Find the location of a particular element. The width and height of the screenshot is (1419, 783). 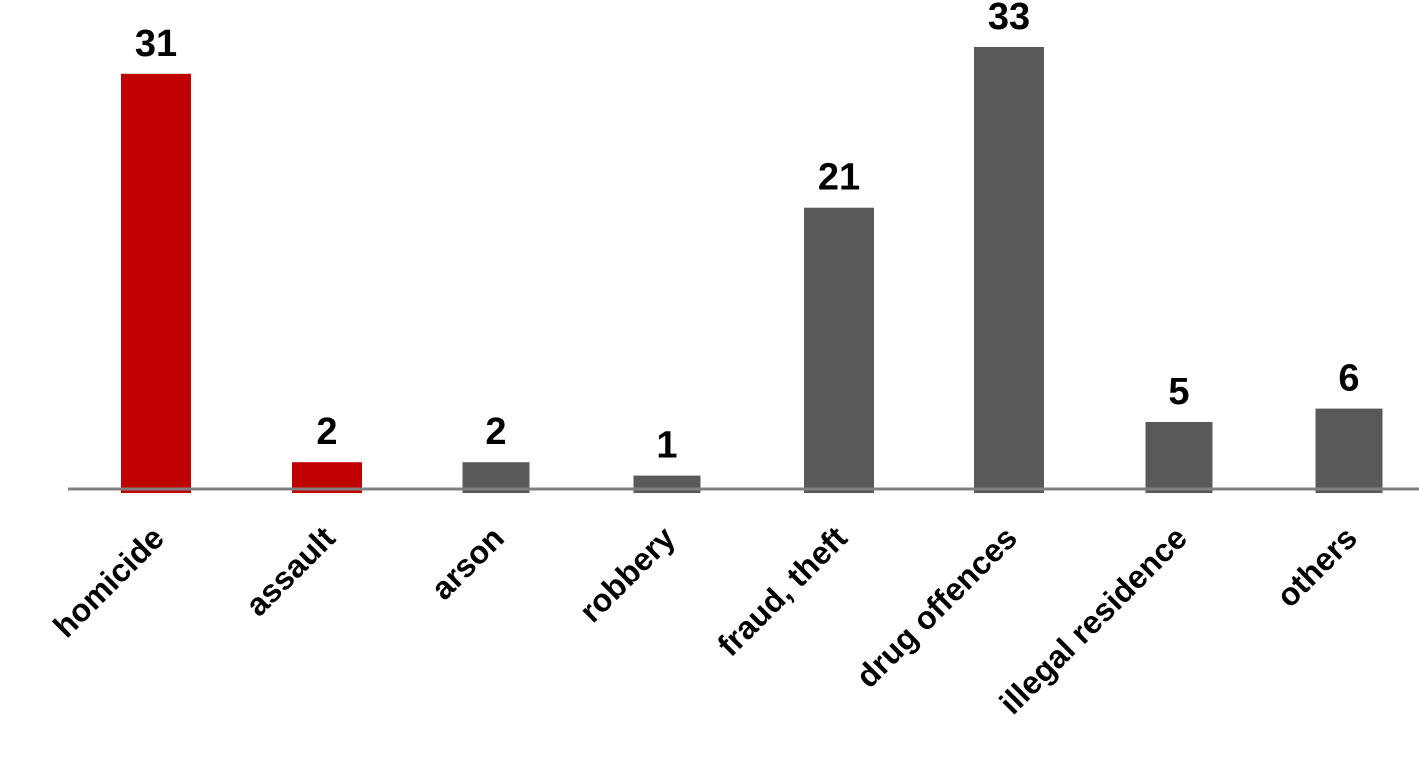

data-label: 1 is located at coordinates (666, 446).